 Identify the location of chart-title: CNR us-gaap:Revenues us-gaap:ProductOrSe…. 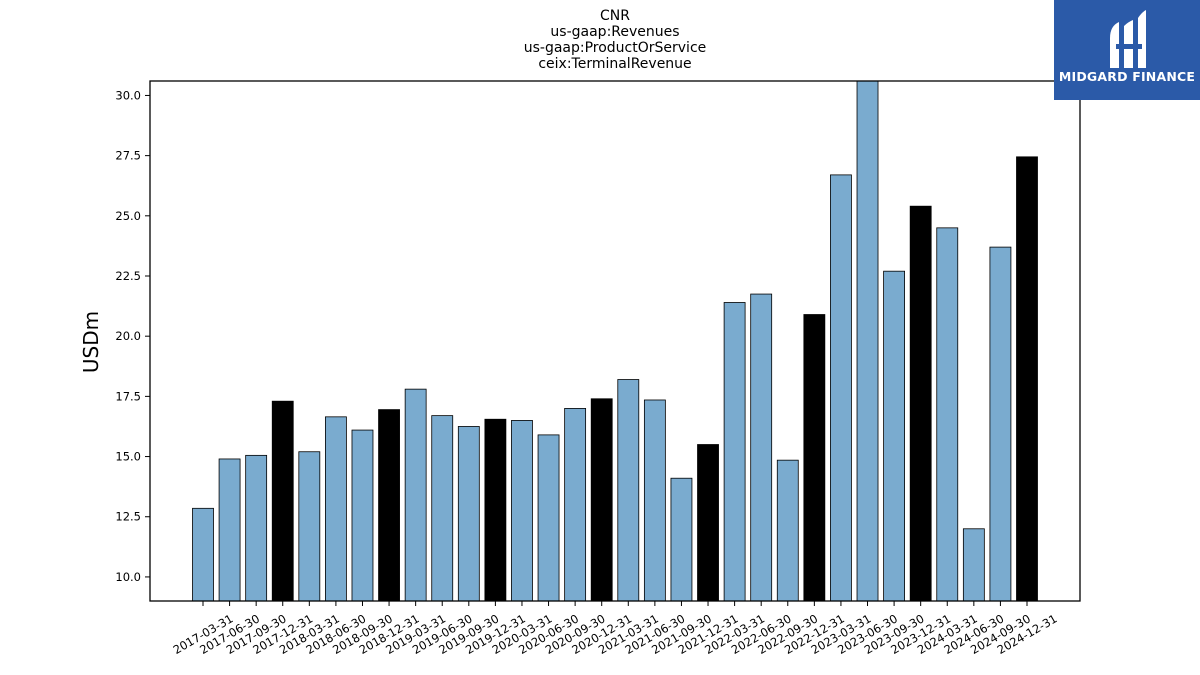
(615, 40).